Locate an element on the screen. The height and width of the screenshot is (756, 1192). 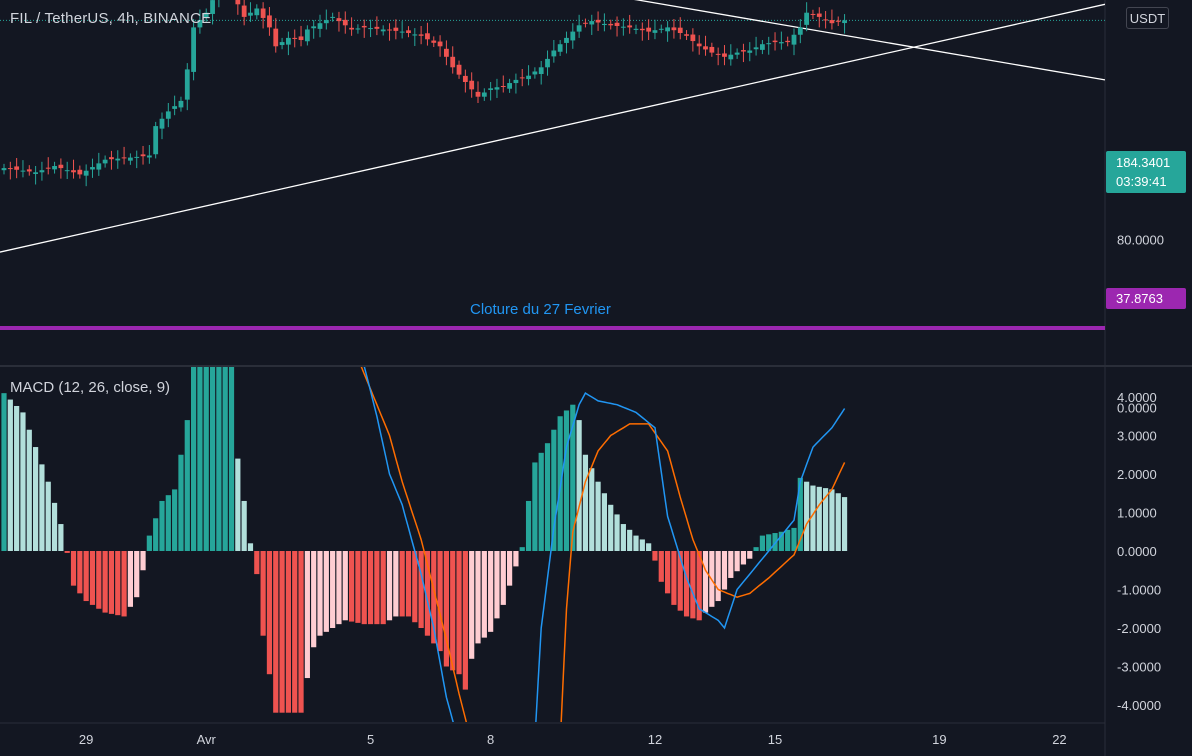
macd-axis-tick: 2.0000 is located at coordinates (1137, 474).